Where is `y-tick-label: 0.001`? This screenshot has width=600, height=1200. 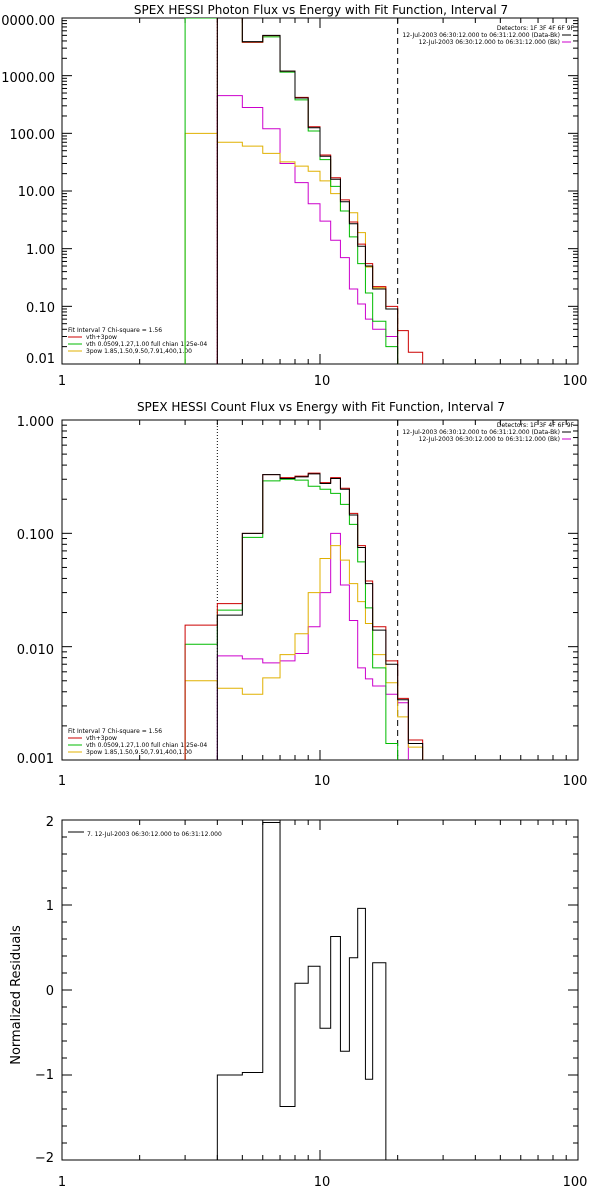
y-tick-label: 0.001 is located at coordinates (35, 759).